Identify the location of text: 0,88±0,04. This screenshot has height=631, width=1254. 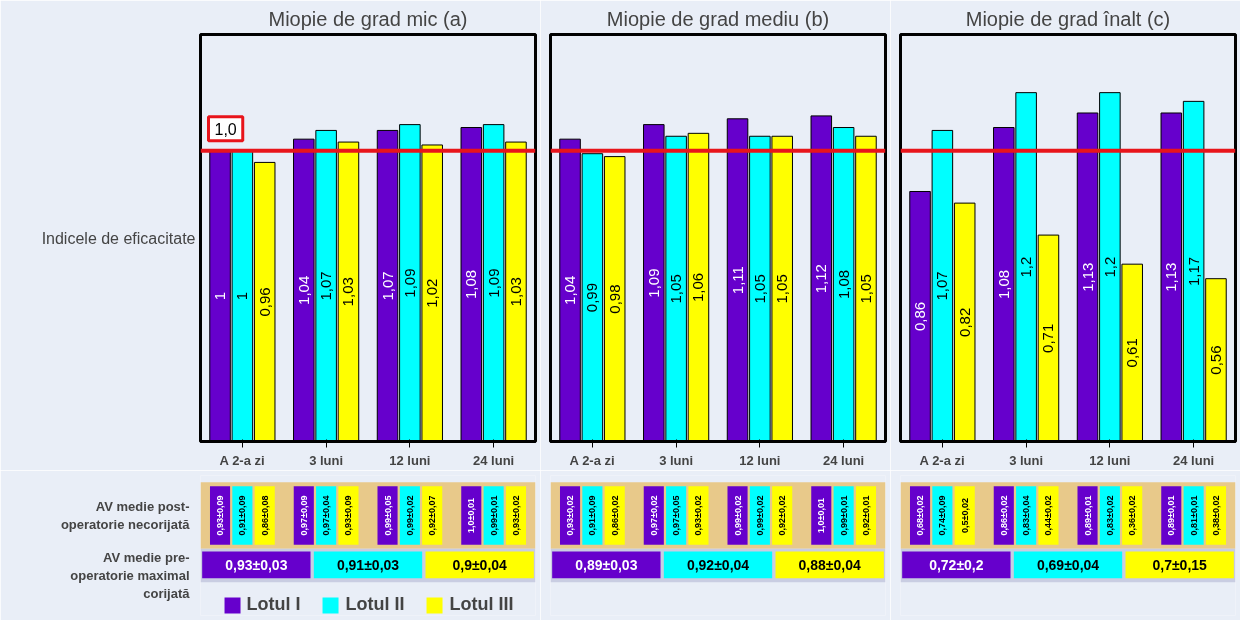
(829, 564).